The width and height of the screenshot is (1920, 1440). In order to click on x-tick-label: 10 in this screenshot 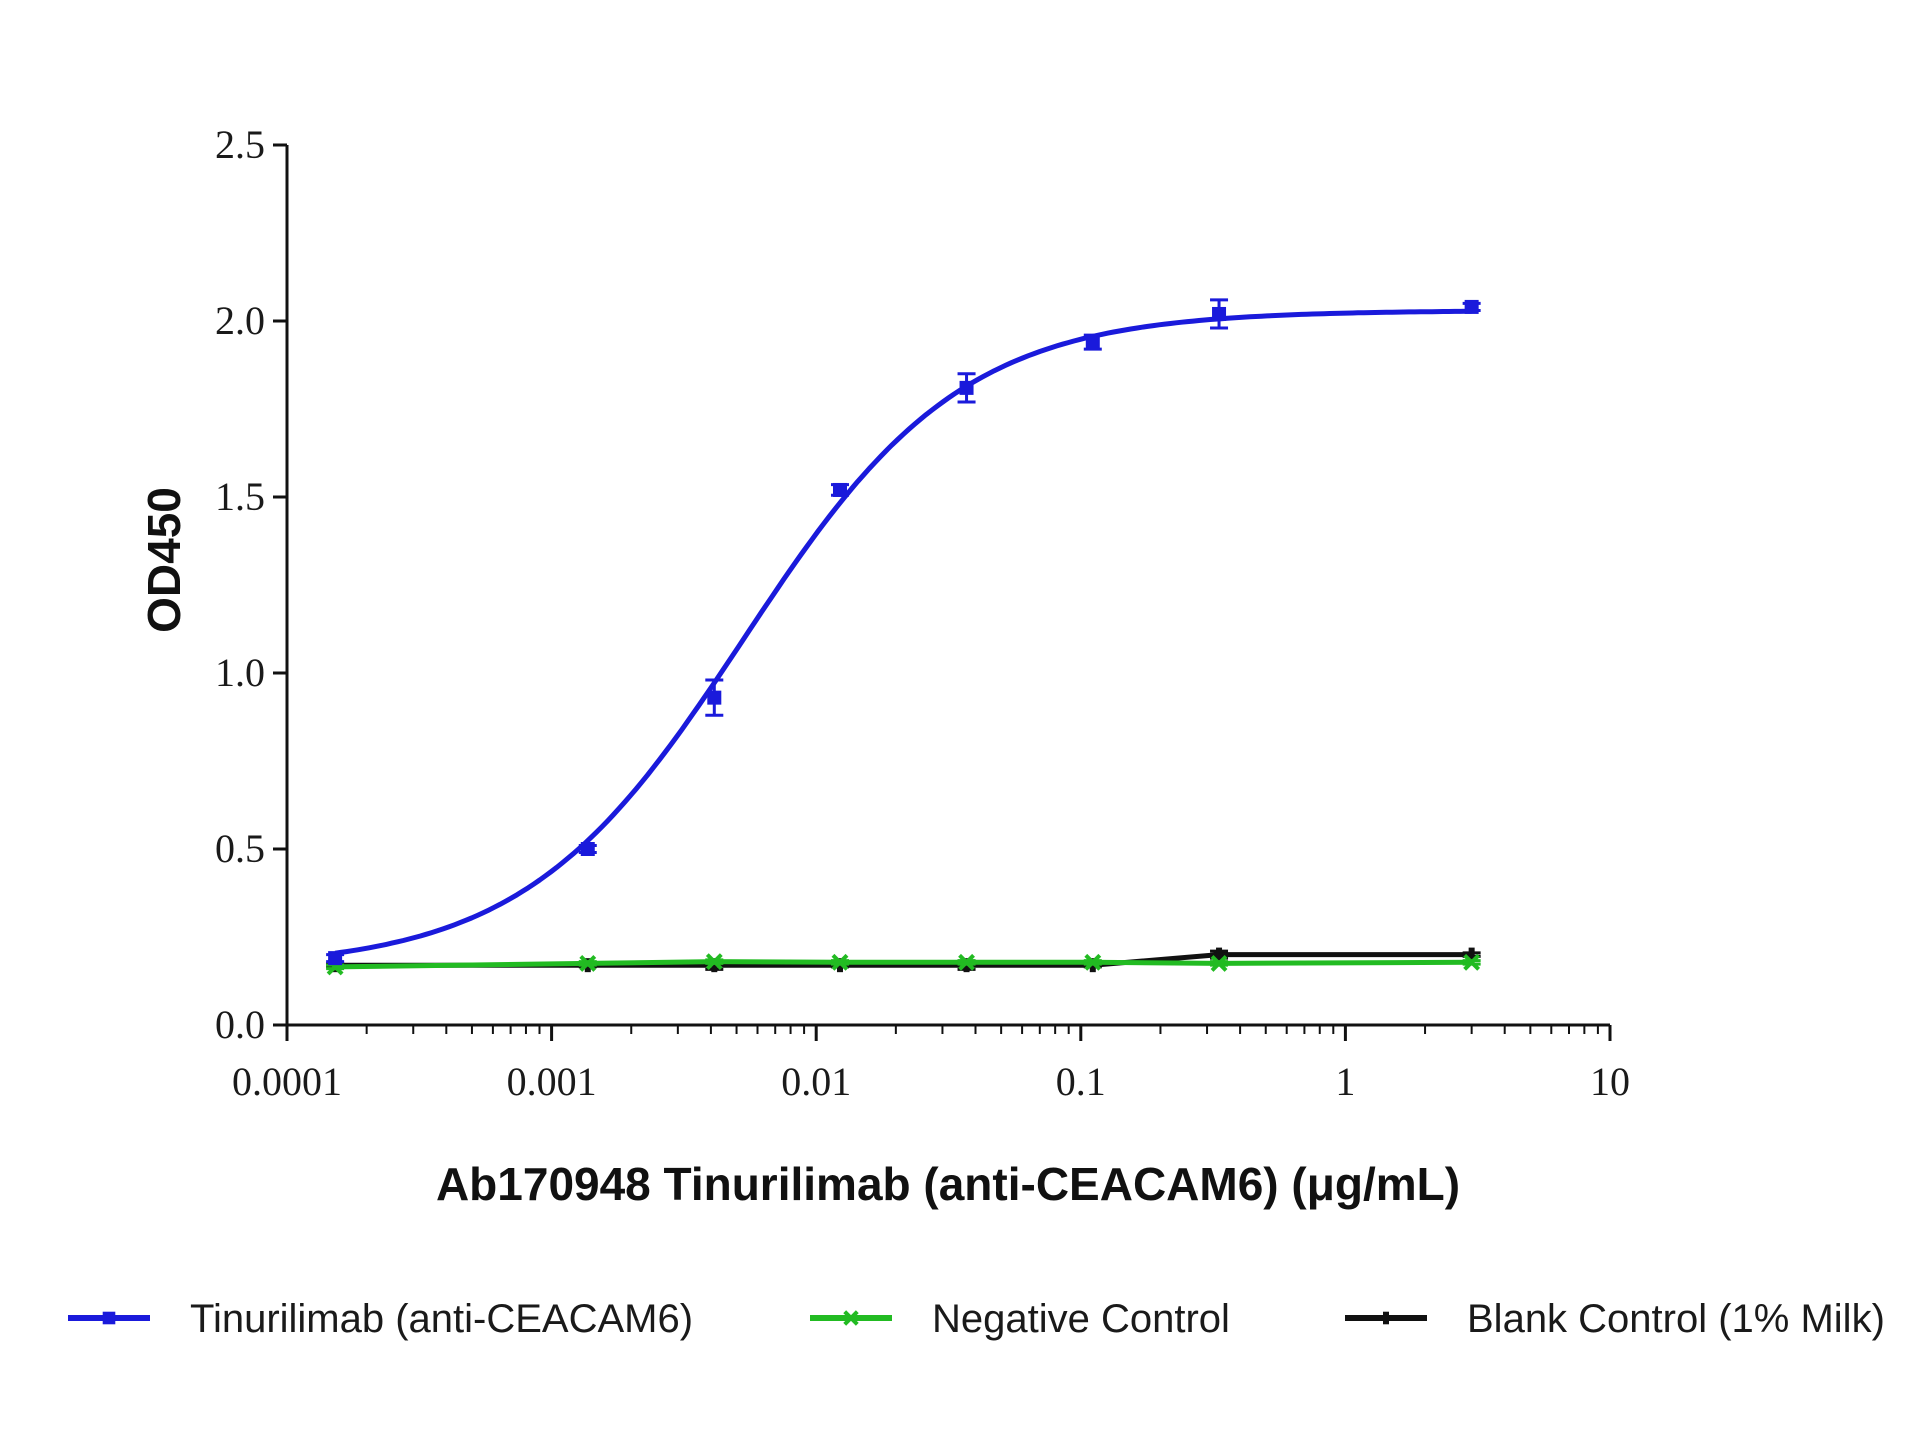, I will do `click(1610, 1081)`.